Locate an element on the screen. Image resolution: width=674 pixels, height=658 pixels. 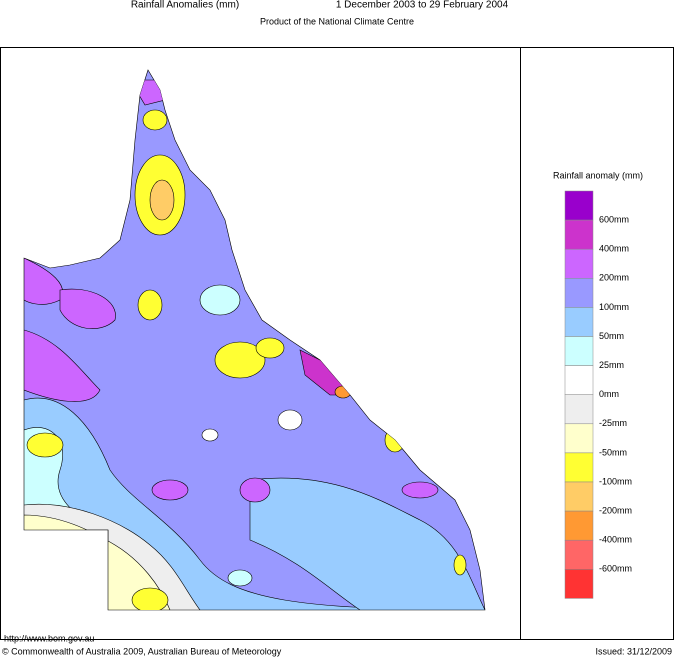
legend-label: 400mm is located at coordinates (614, 249).